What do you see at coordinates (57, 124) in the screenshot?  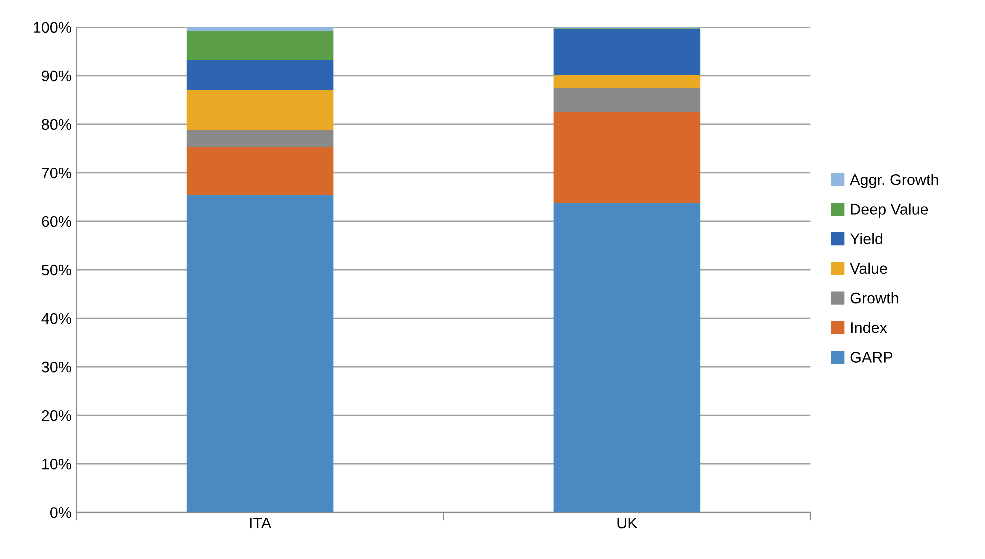 I see `y-tick-label: 80%` at bounding box center [57, 124].